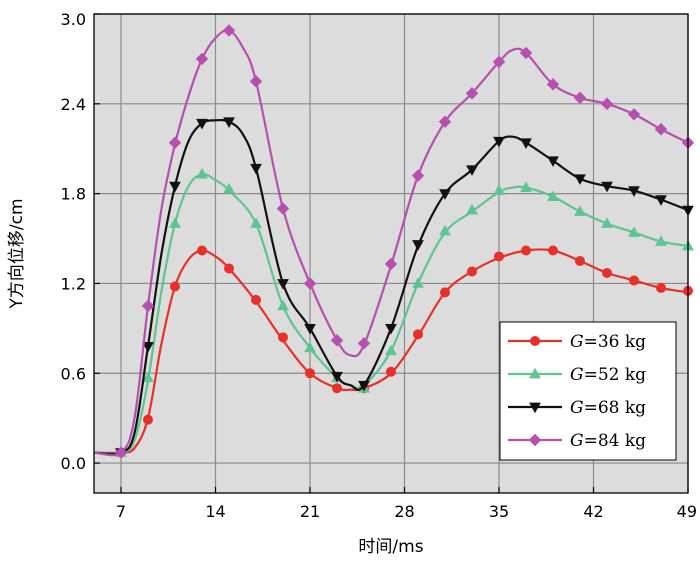 This screenshot has height=561, width=700. I want to click on legend-label: G=36 kg, so click(608, 342).